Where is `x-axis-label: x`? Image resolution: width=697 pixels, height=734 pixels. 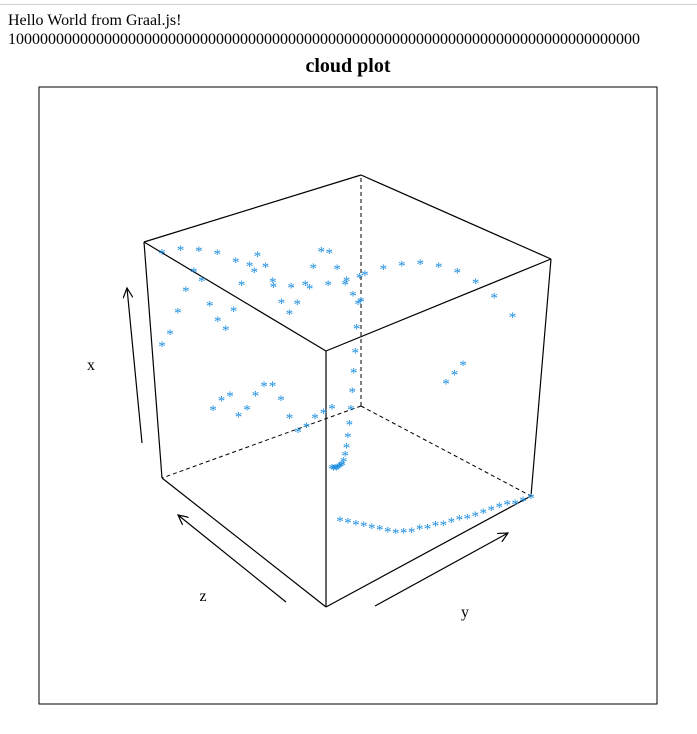
x-axis-label: x is located at coordinates (91, 365).